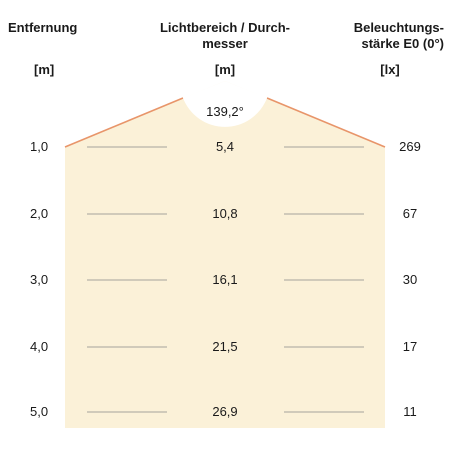  Describe the element at coordinates (39, 146) in the screenshot. I see `distance-value: 1,0` at that location.